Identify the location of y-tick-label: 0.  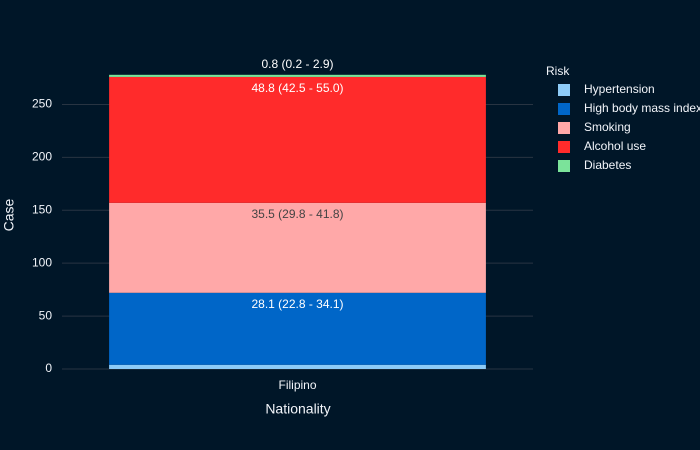
(48, 368).